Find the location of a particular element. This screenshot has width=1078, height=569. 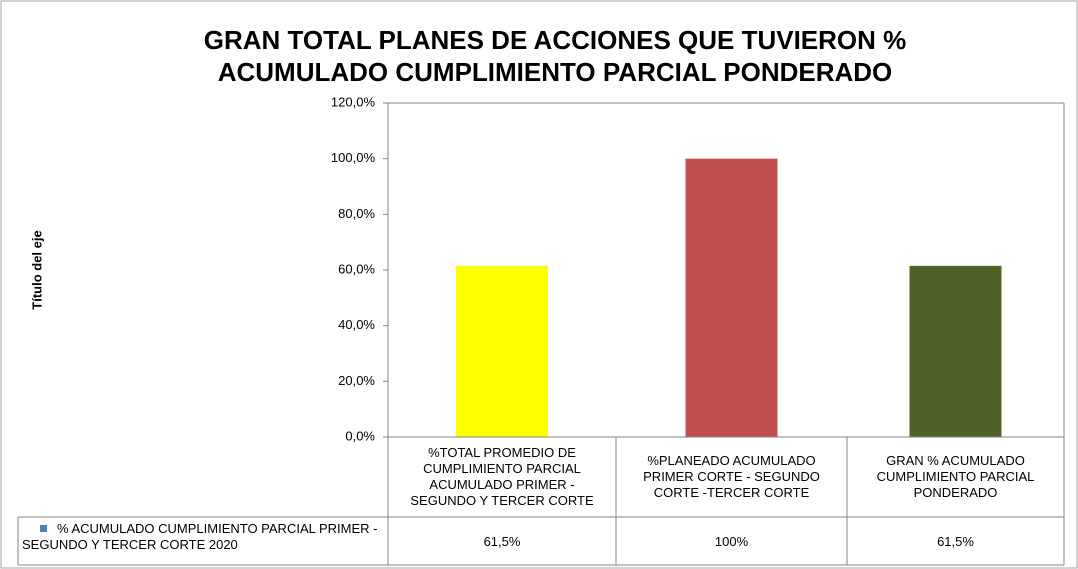

y-tick-label: 80,0% is located at coordinates (356, 213).